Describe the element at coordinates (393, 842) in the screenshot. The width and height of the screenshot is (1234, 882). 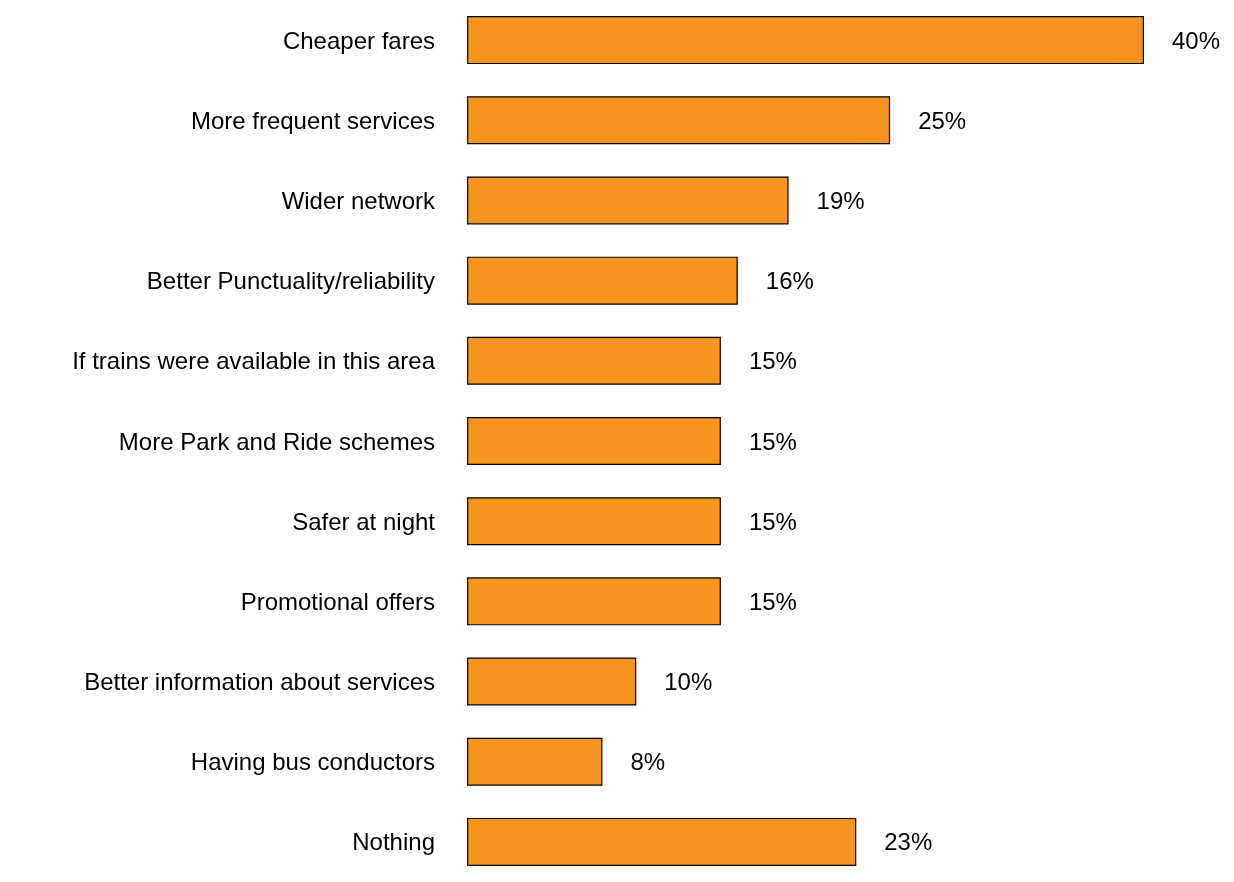
I see `y-tick-label: Nothing` at that location.